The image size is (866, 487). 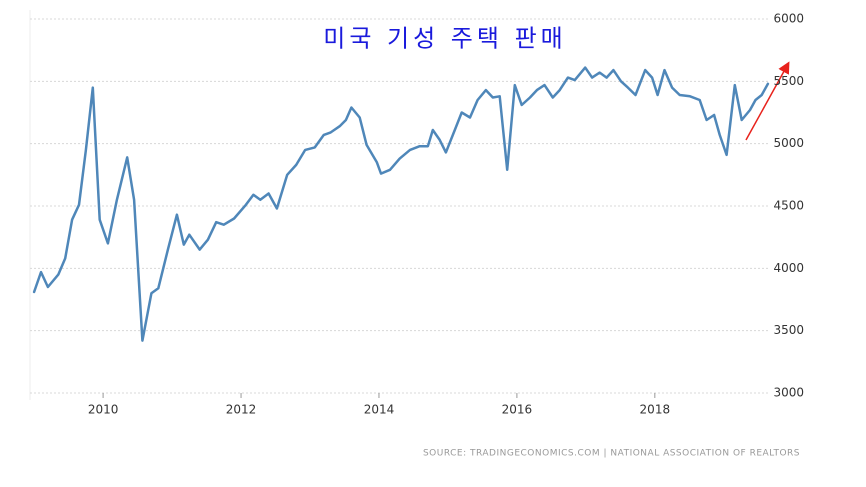 I want to click on y-tick-label: 5500, so click(x=788, y=81).